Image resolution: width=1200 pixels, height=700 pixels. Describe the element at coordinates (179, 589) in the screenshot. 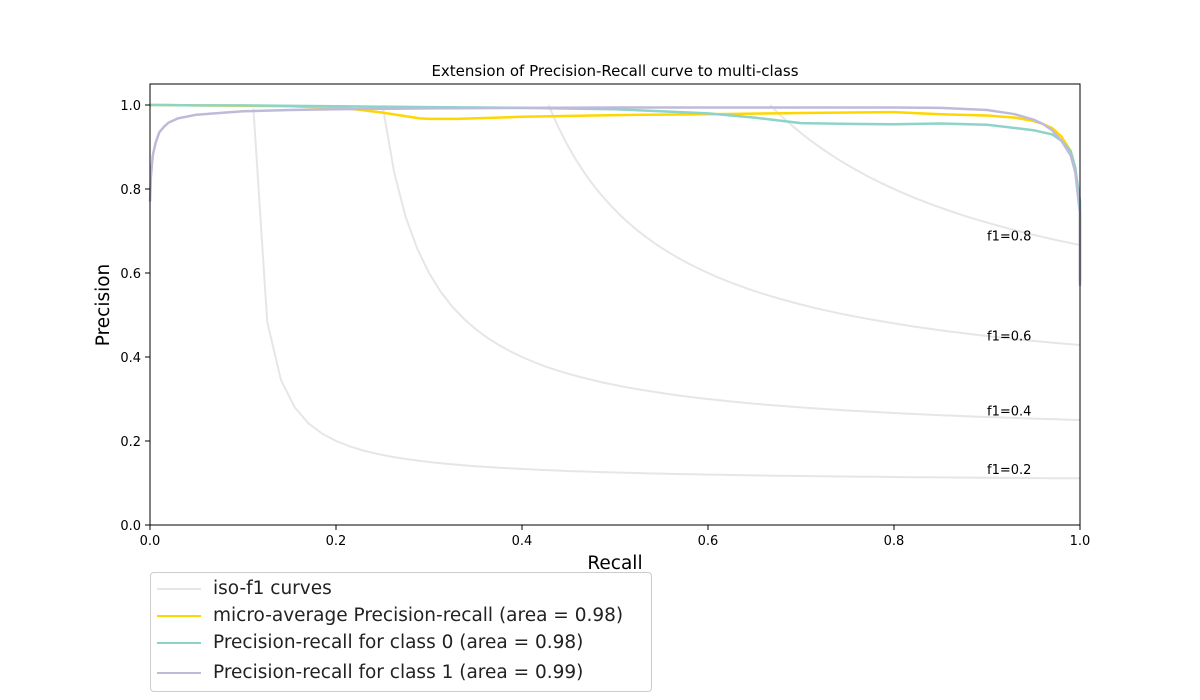

I see `legend-swatch-iso` at that location.